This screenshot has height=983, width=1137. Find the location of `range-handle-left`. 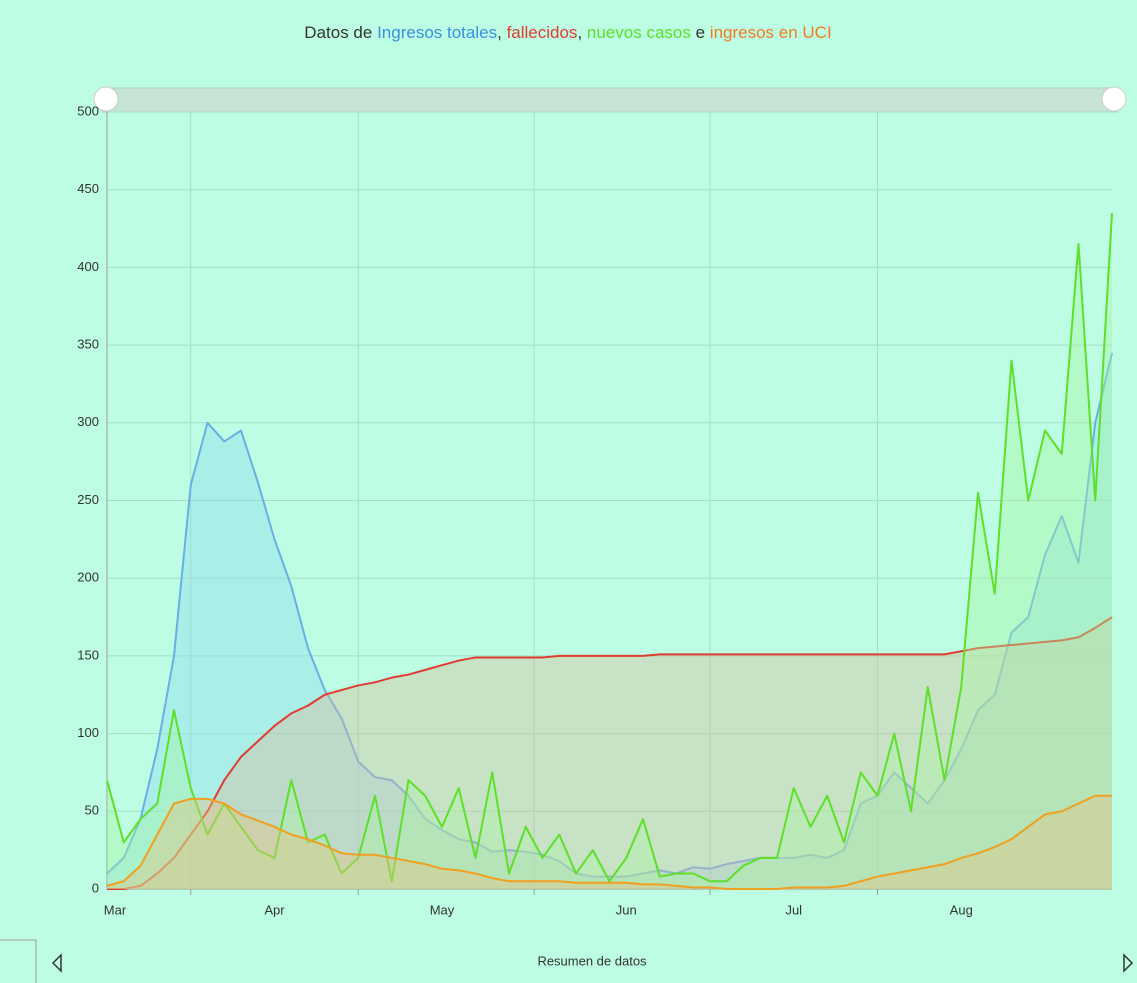

range-handle-left is located at coordinates (106, 99).